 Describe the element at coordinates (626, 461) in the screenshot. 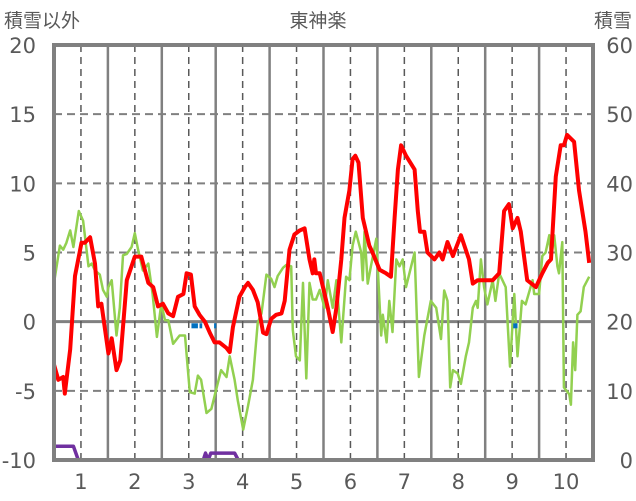

I see `y-right-tick-label: 0` at that location.